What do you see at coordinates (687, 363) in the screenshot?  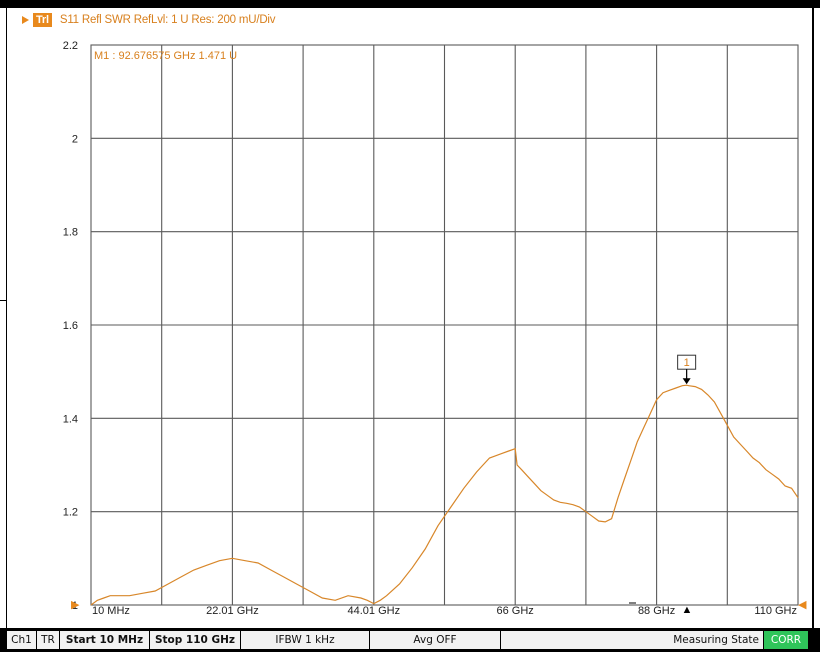 I see `marker-number: 1` at bounding box center [687, 363].